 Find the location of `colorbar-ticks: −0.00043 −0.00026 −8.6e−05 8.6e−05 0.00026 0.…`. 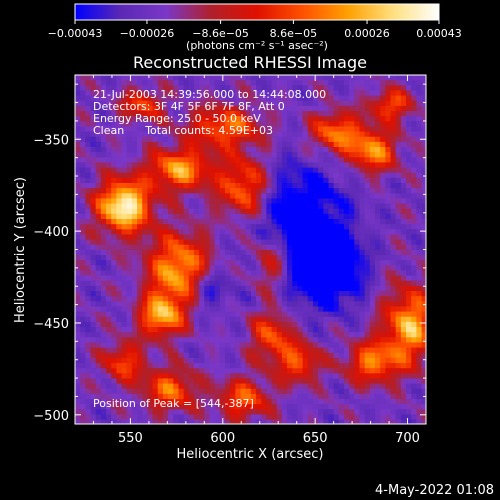

colorbar-ticks: −0.00043 −0.00026 −8.6e−05 8.6e−05 0.00026 0.… is located at coordinates (255, 30).